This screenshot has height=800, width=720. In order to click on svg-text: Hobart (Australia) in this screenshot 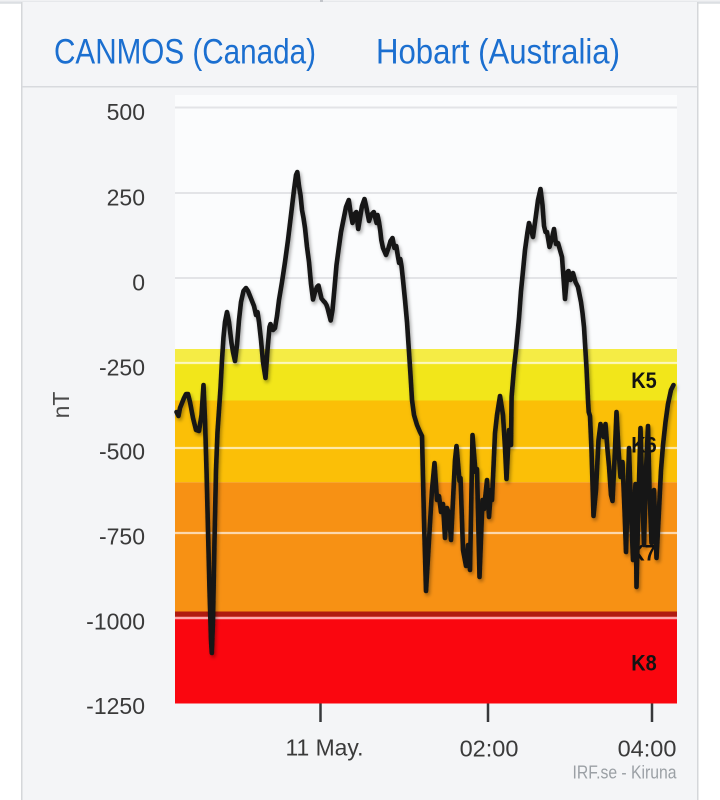, I will do `click(498, 52)`.